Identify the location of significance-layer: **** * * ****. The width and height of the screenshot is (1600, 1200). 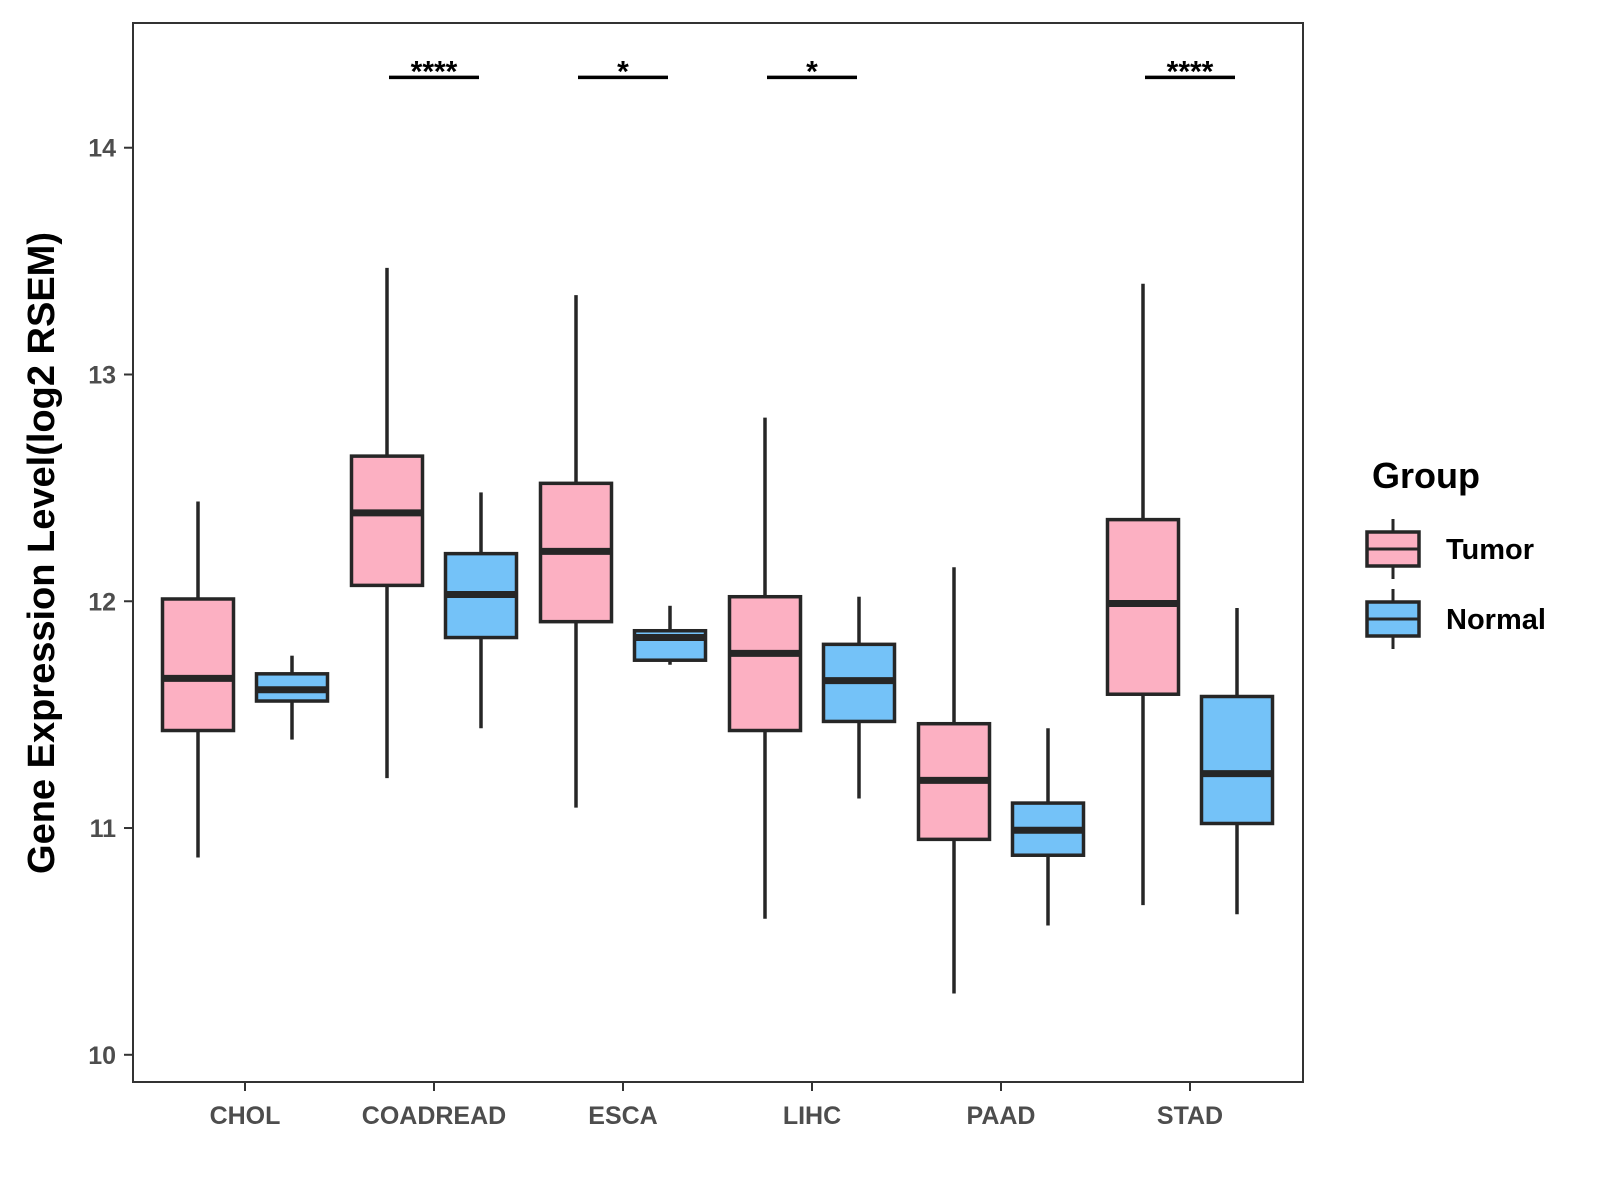
(812, 71).